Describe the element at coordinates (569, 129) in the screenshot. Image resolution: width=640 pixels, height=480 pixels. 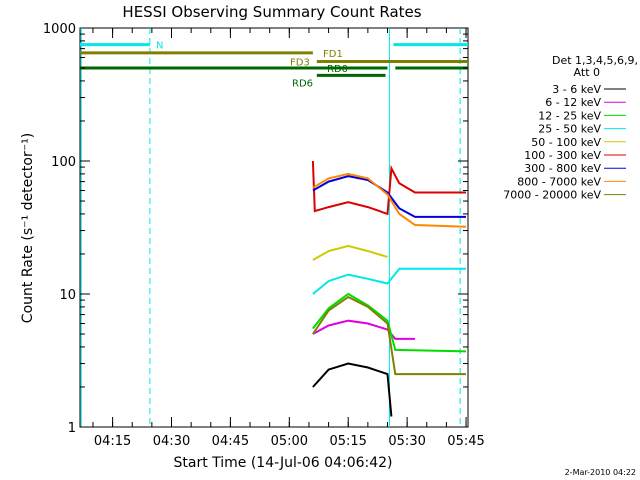
I see `legend-label: 25 - 50 keV` at that location.